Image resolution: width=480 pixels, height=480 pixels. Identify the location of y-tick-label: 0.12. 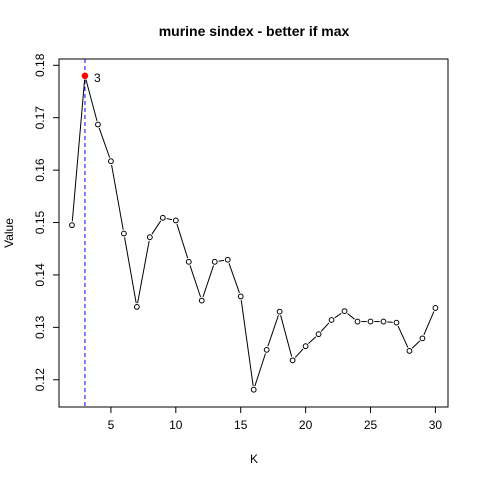
(40, 380).